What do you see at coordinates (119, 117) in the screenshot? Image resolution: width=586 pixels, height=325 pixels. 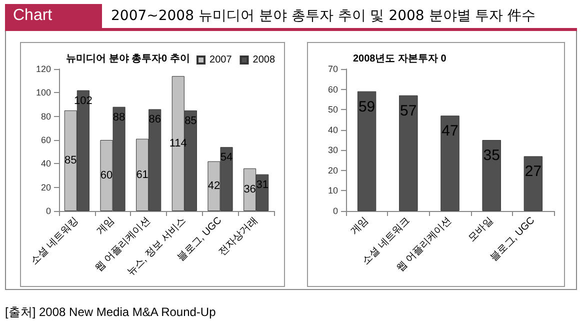 I see `data-label: 88` at bounding box center [119, 117].